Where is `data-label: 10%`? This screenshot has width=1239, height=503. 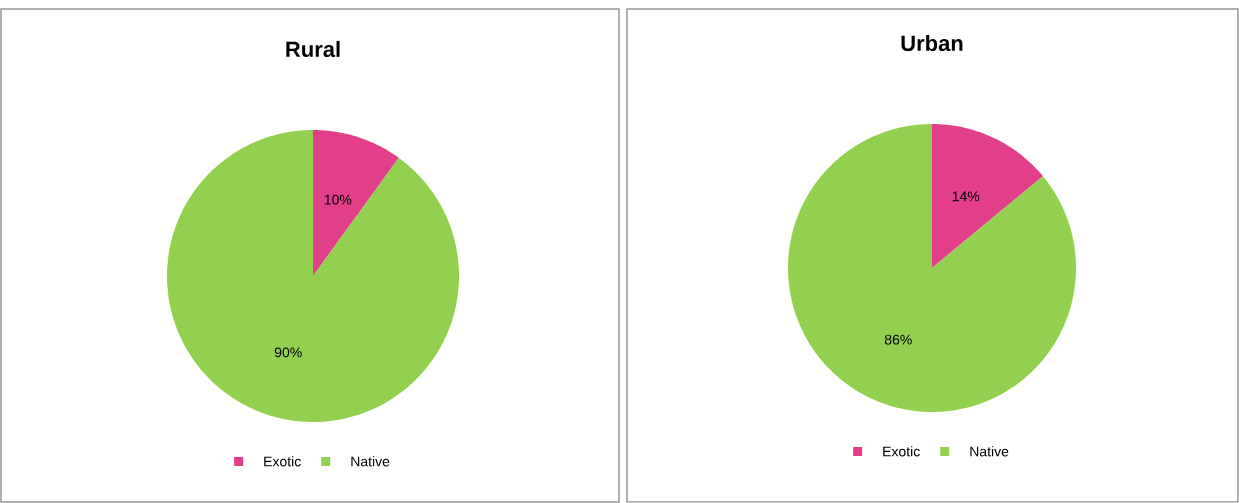
data-label: 10% is located at coordinates (338, 199).